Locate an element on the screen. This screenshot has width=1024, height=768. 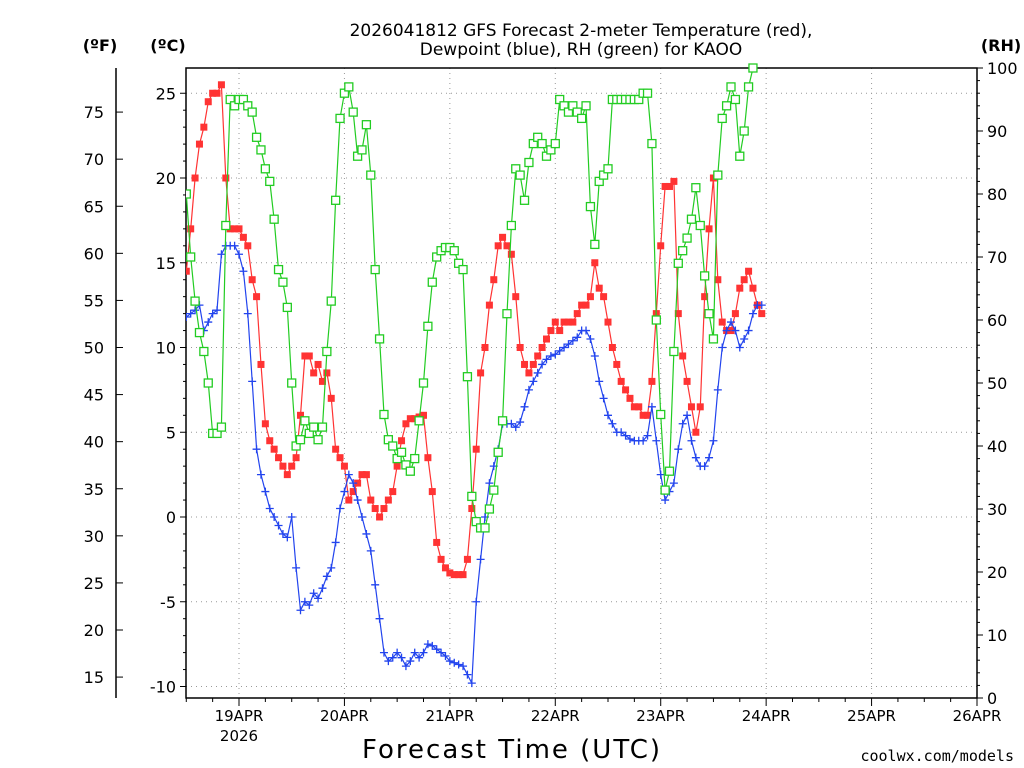
rh-tick-label: 100 is located at coordinates (1002, 68).